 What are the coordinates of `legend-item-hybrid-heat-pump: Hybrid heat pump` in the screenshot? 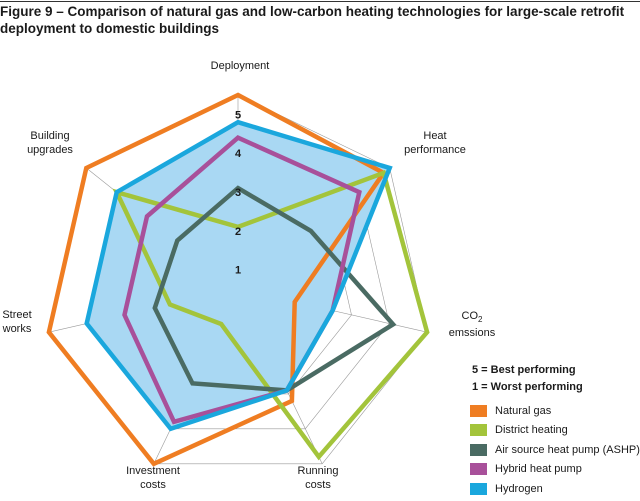 It's located at (554, 470).